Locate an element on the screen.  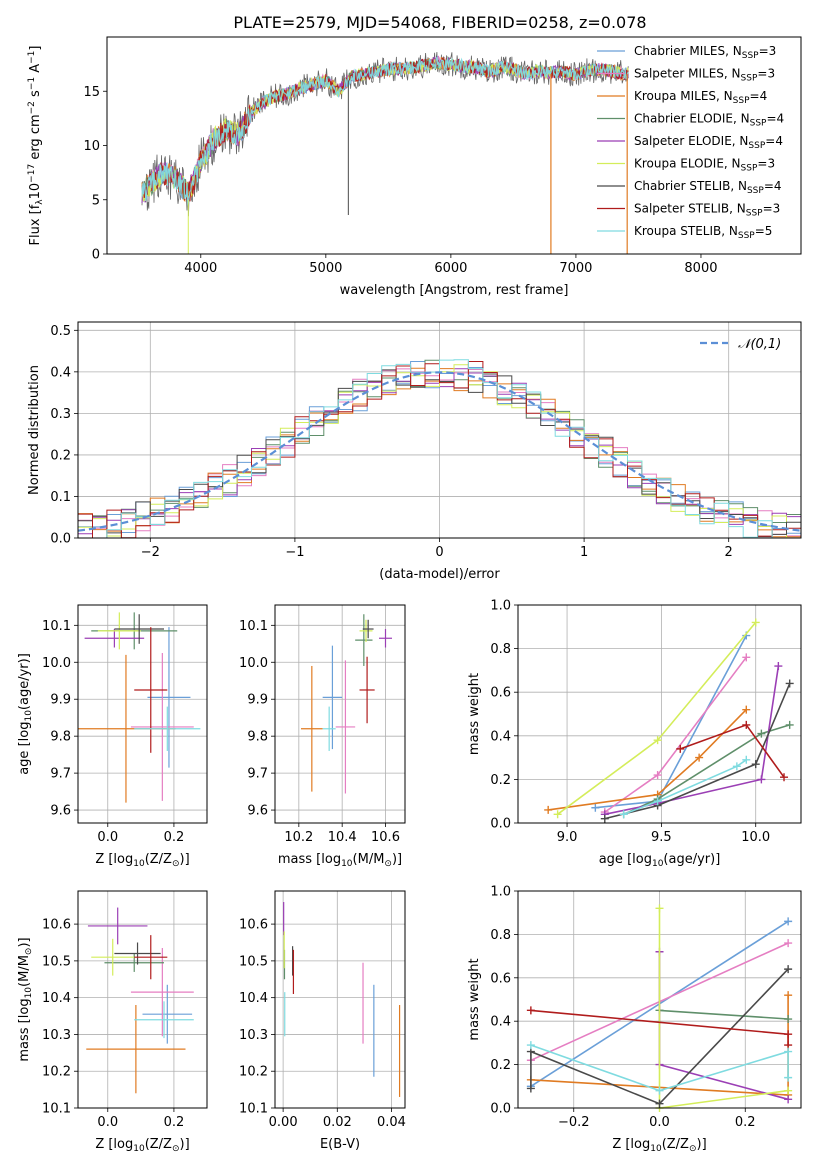
mass-age-ytick-label: 9.8 is located at coordinates (257, 737).